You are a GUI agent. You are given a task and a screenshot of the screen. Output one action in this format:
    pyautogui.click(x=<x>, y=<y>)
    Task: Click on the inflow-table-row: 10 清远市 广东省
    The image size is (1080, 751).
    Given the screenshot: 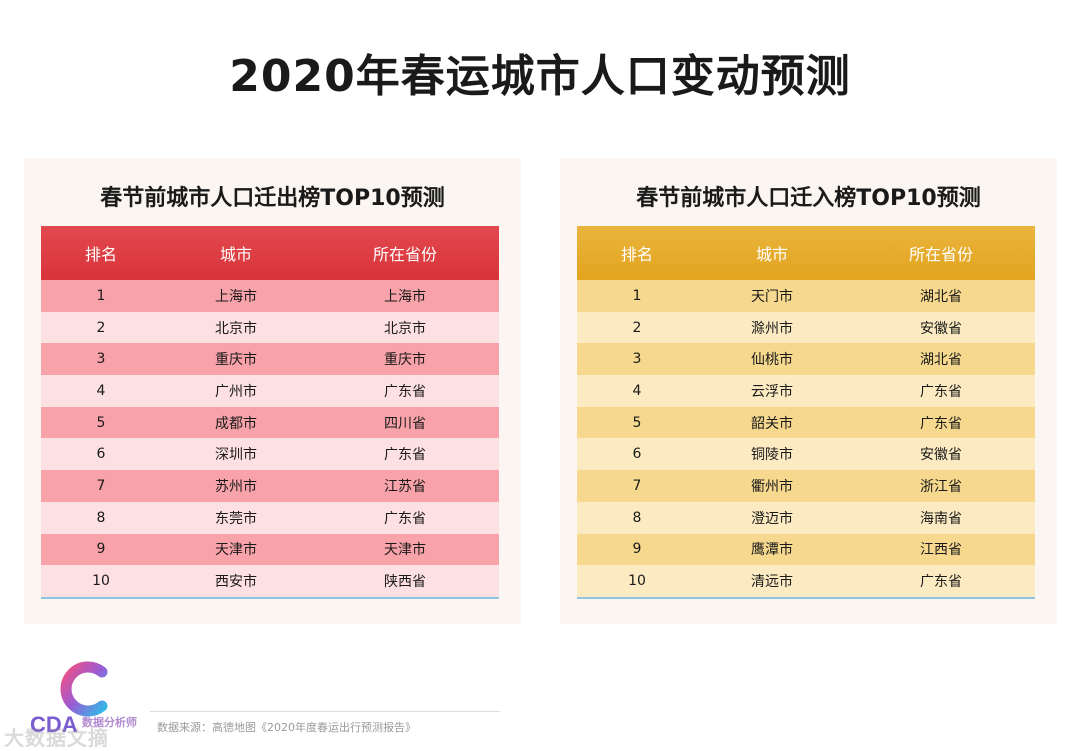 What is the action you would take?
    pyautogui.click(x=806, y=581)
    